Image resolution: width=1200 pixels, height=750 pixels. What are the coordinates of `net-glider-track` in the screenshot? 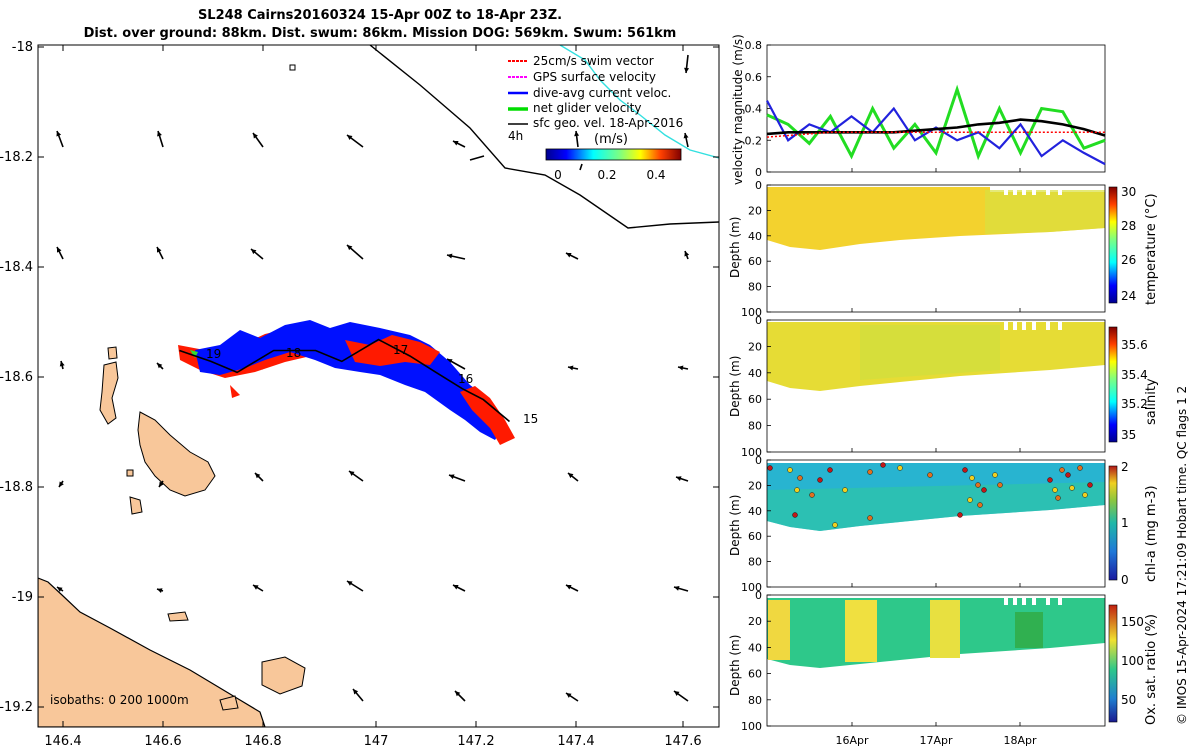 It's located at (345, 380).